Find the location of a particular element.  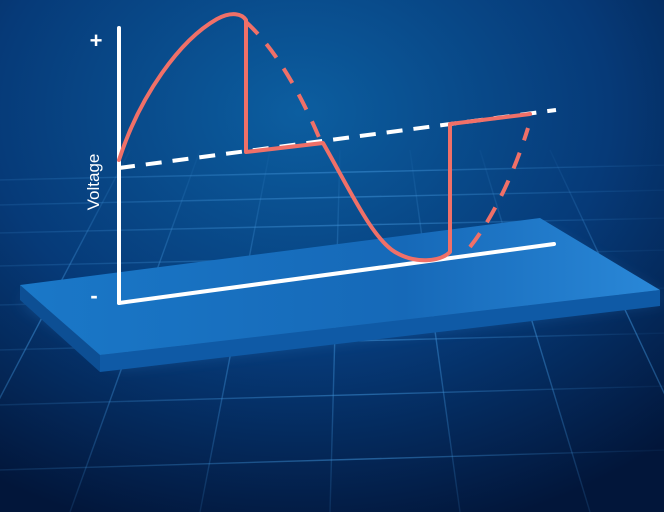

zero-voltage-dashed-line is located at coordinates (337, 139).